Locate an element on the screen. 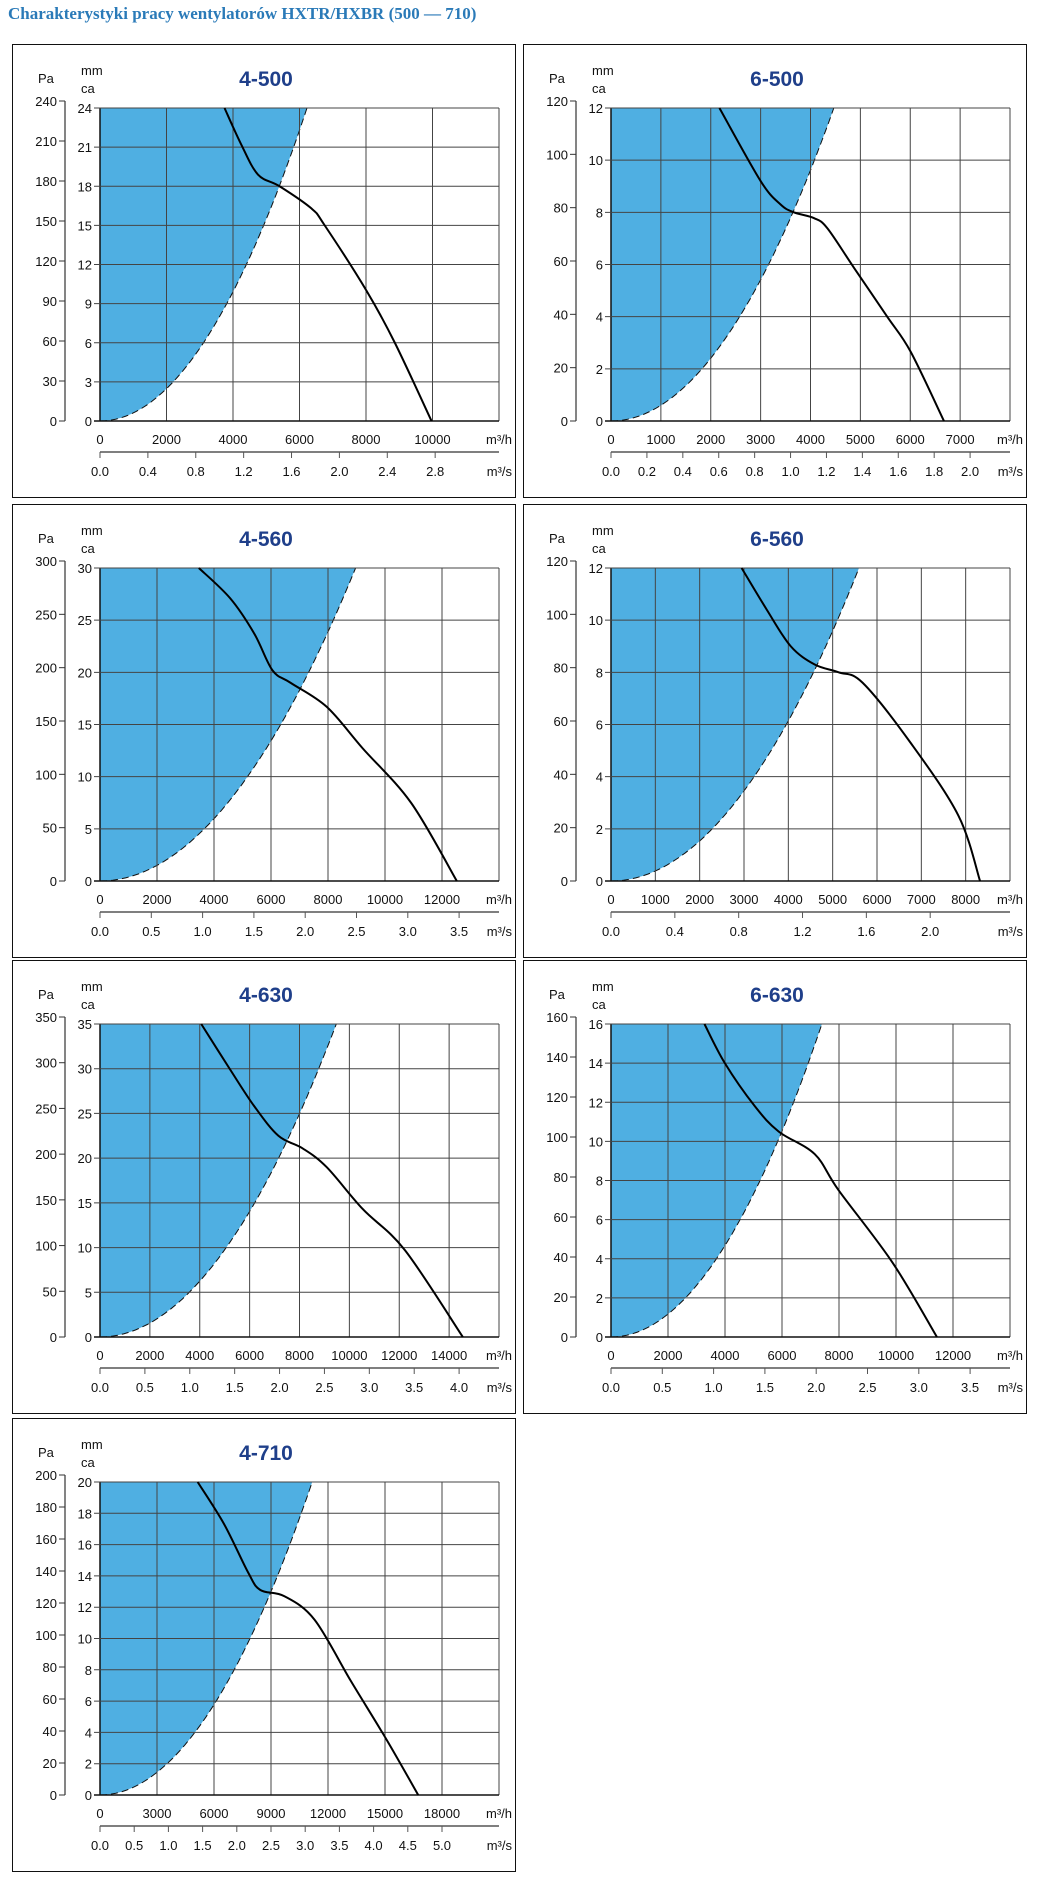 The height and width of the screenshot is (1880, 1042). x-tick-label: 3000 is located at coordinates (744, 899).